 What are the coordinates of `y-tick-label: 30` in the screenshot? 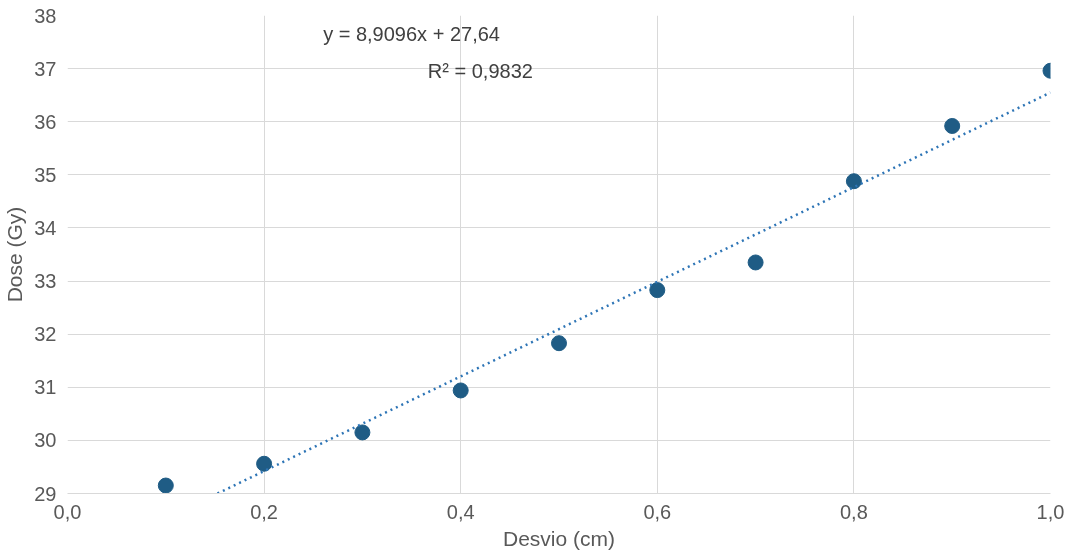 It's located at (45, 440).